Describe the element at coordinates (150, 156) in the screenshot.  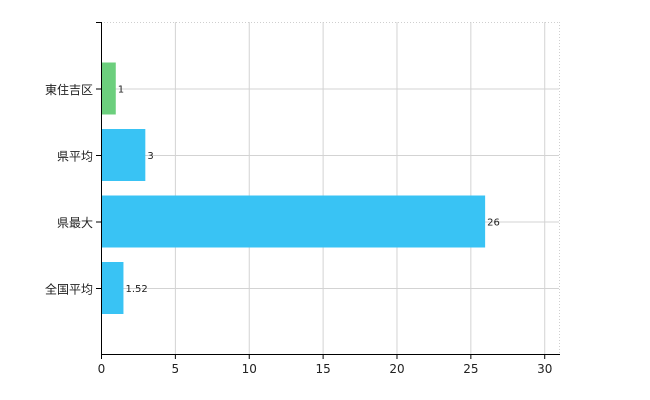
I see `data-label: 3` at that location.